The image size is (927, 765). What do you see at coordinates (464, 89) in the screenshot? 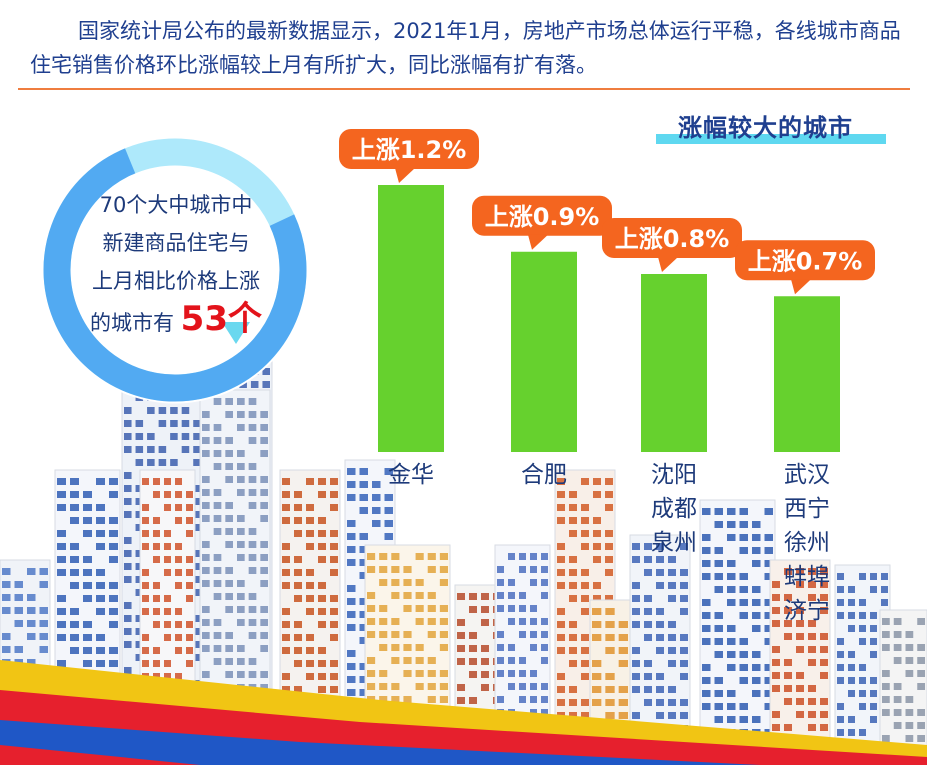
I see `header-divider` at bounding box center [464, 89].